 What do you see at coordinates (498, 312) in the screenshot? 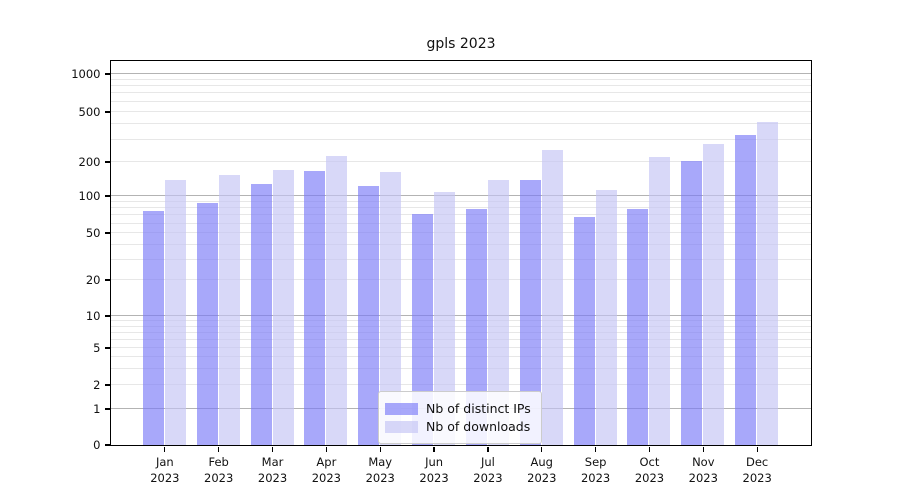
I see `bar-downloads-jul-2023` at bounding box center [498, 312].